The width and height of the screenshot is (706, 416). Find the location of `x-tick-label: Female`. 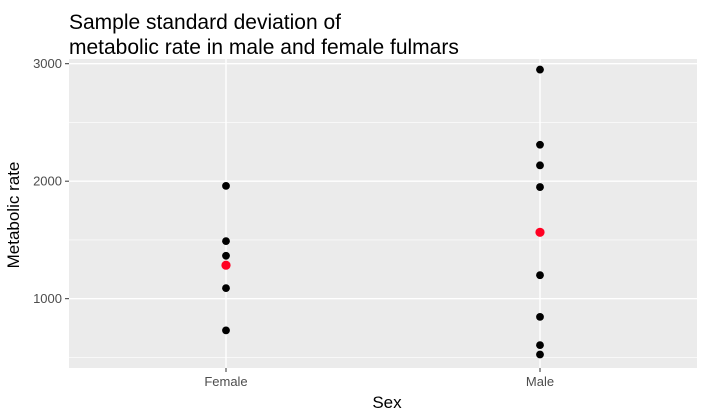

x-tick-label: Female is located at coordinates (225, 381).